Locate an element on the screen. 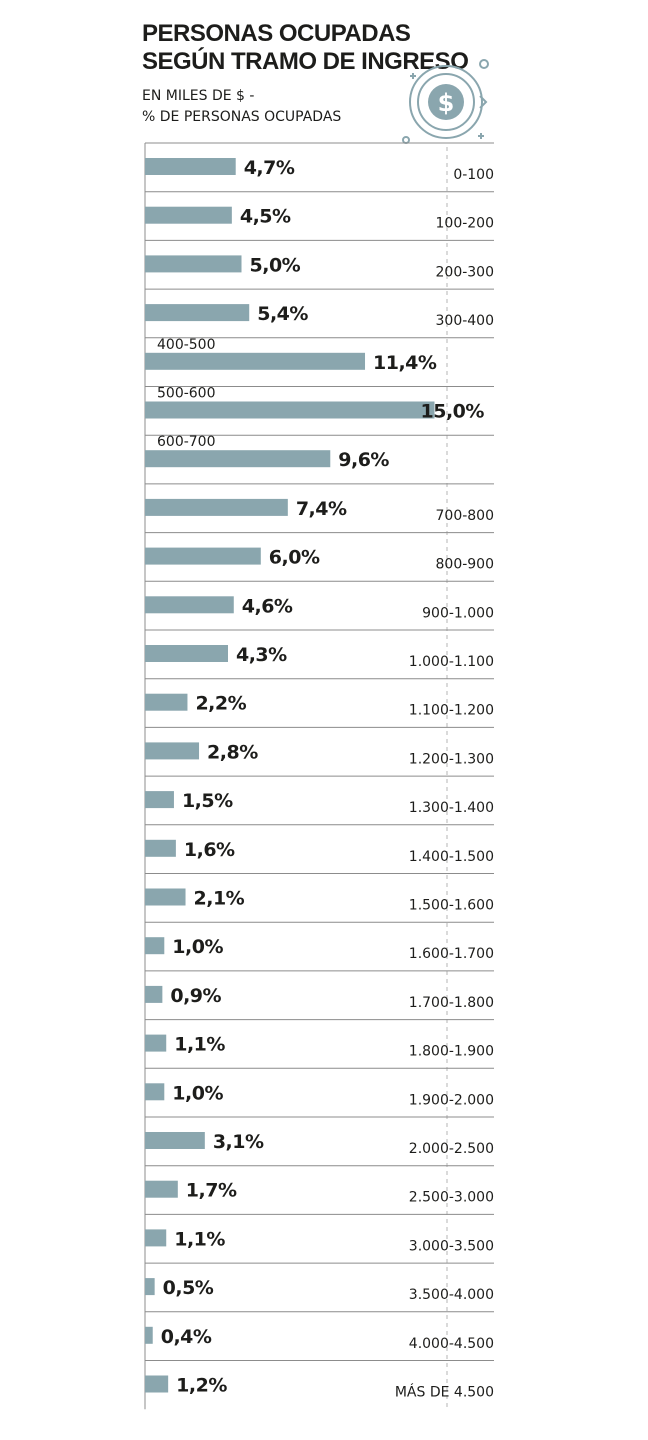 The image size is (648, 1440). category-label: 1.200-1.300 is located at coordinates (451, 759).